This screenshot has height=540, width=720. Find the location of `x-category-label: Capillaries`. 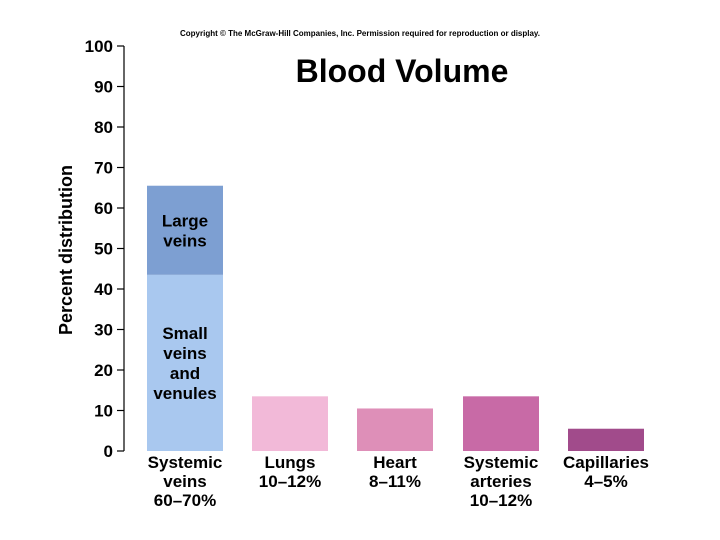

x-category-label: Capillaries is located at coordinates (606, 462).